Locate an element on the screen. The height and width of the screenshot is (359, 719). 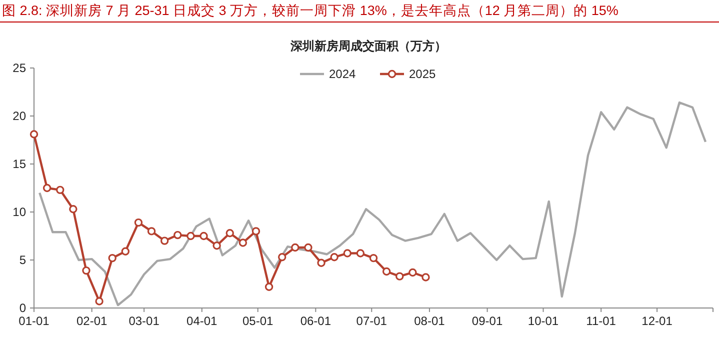
x-tick-label: 10-01 is located at coordinates (543, 321).